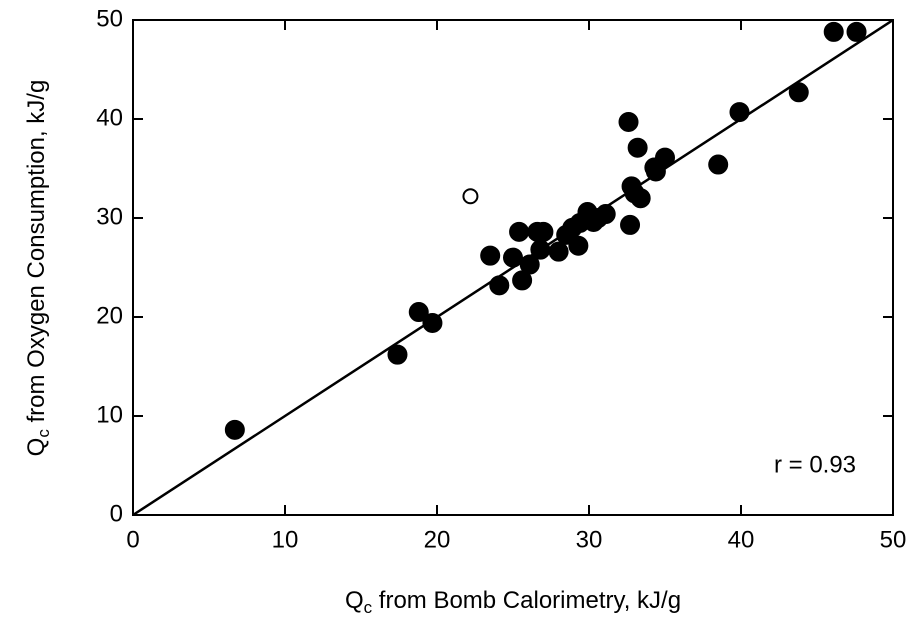  Describe the element at coordinates (116, 513) in the screenshot. I see `y-tick-label: 0` at that location.